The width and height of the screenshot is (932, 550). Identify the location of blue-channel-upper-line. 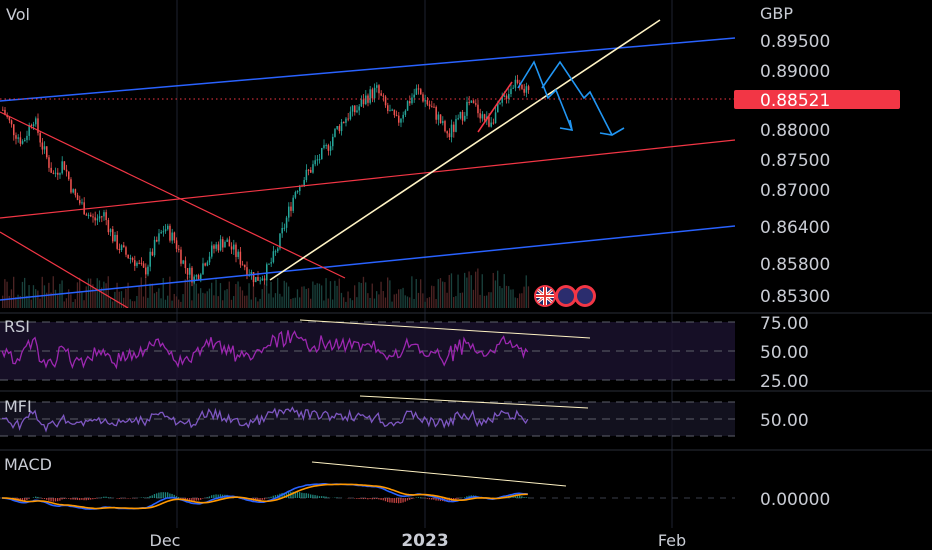
(367, 69).